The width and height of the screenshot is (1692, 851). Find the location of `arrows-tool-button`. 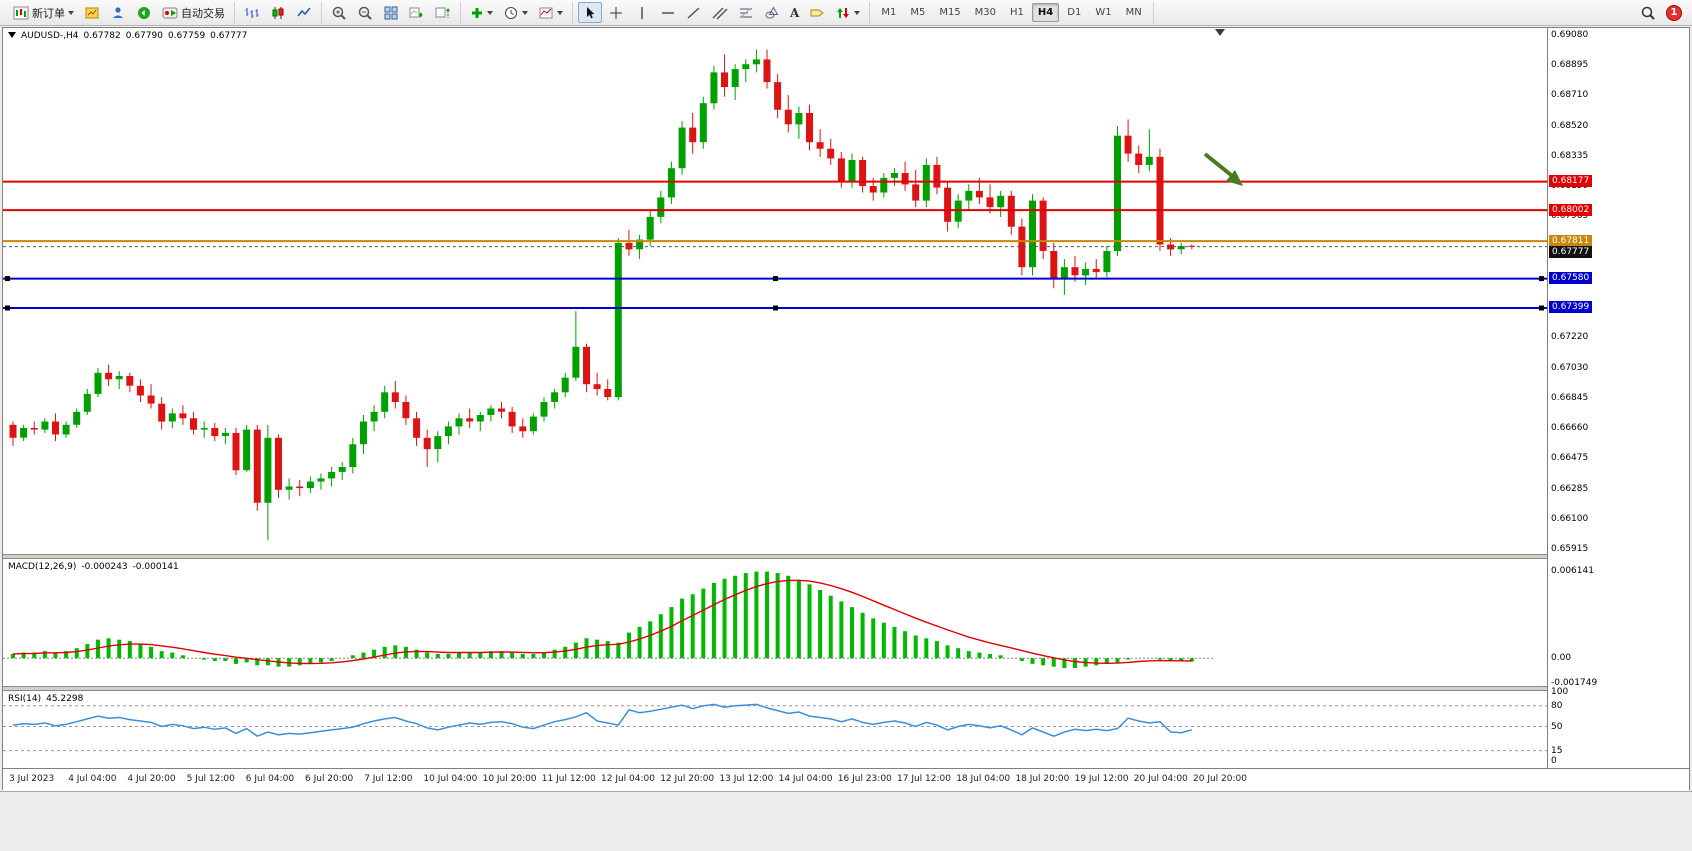

arrows-tool-button is located at coordinates (847, 12).